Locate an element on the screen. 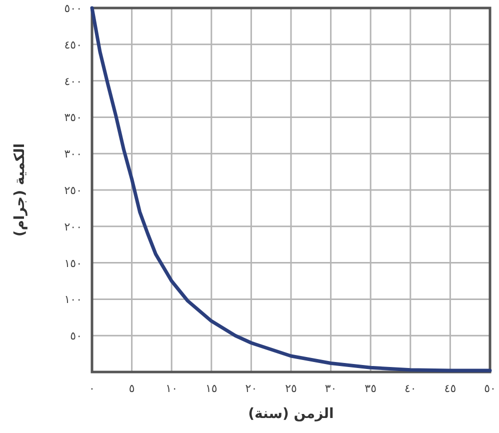 This screenshot has height=433, width=499. y-tick-label: ٣٠٠ is located at coordinates (73, 154).